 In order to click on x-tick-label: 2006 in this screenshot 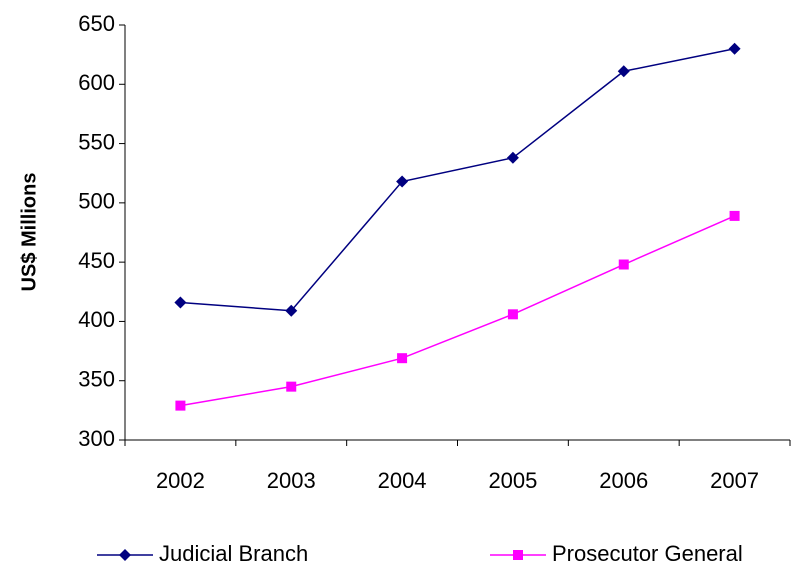, I will do `click(623, 480)`.